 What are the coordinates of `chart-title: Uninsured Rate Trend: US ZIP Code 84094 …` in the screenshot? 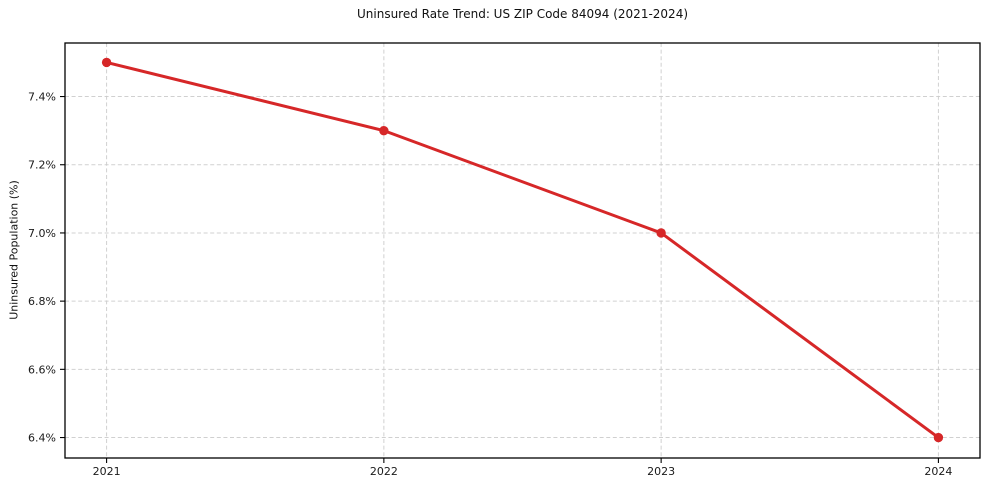 It's located at (522, 14).